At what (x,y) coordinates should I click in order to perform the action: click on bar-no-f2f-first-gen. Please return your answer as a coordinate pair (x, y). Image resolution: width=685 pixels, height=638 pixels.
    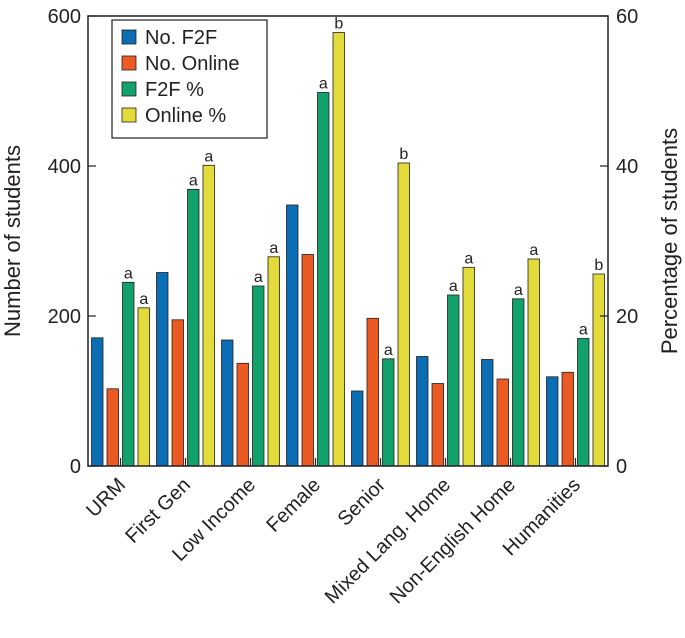
    Looking at the image, I should click on (162, 369).